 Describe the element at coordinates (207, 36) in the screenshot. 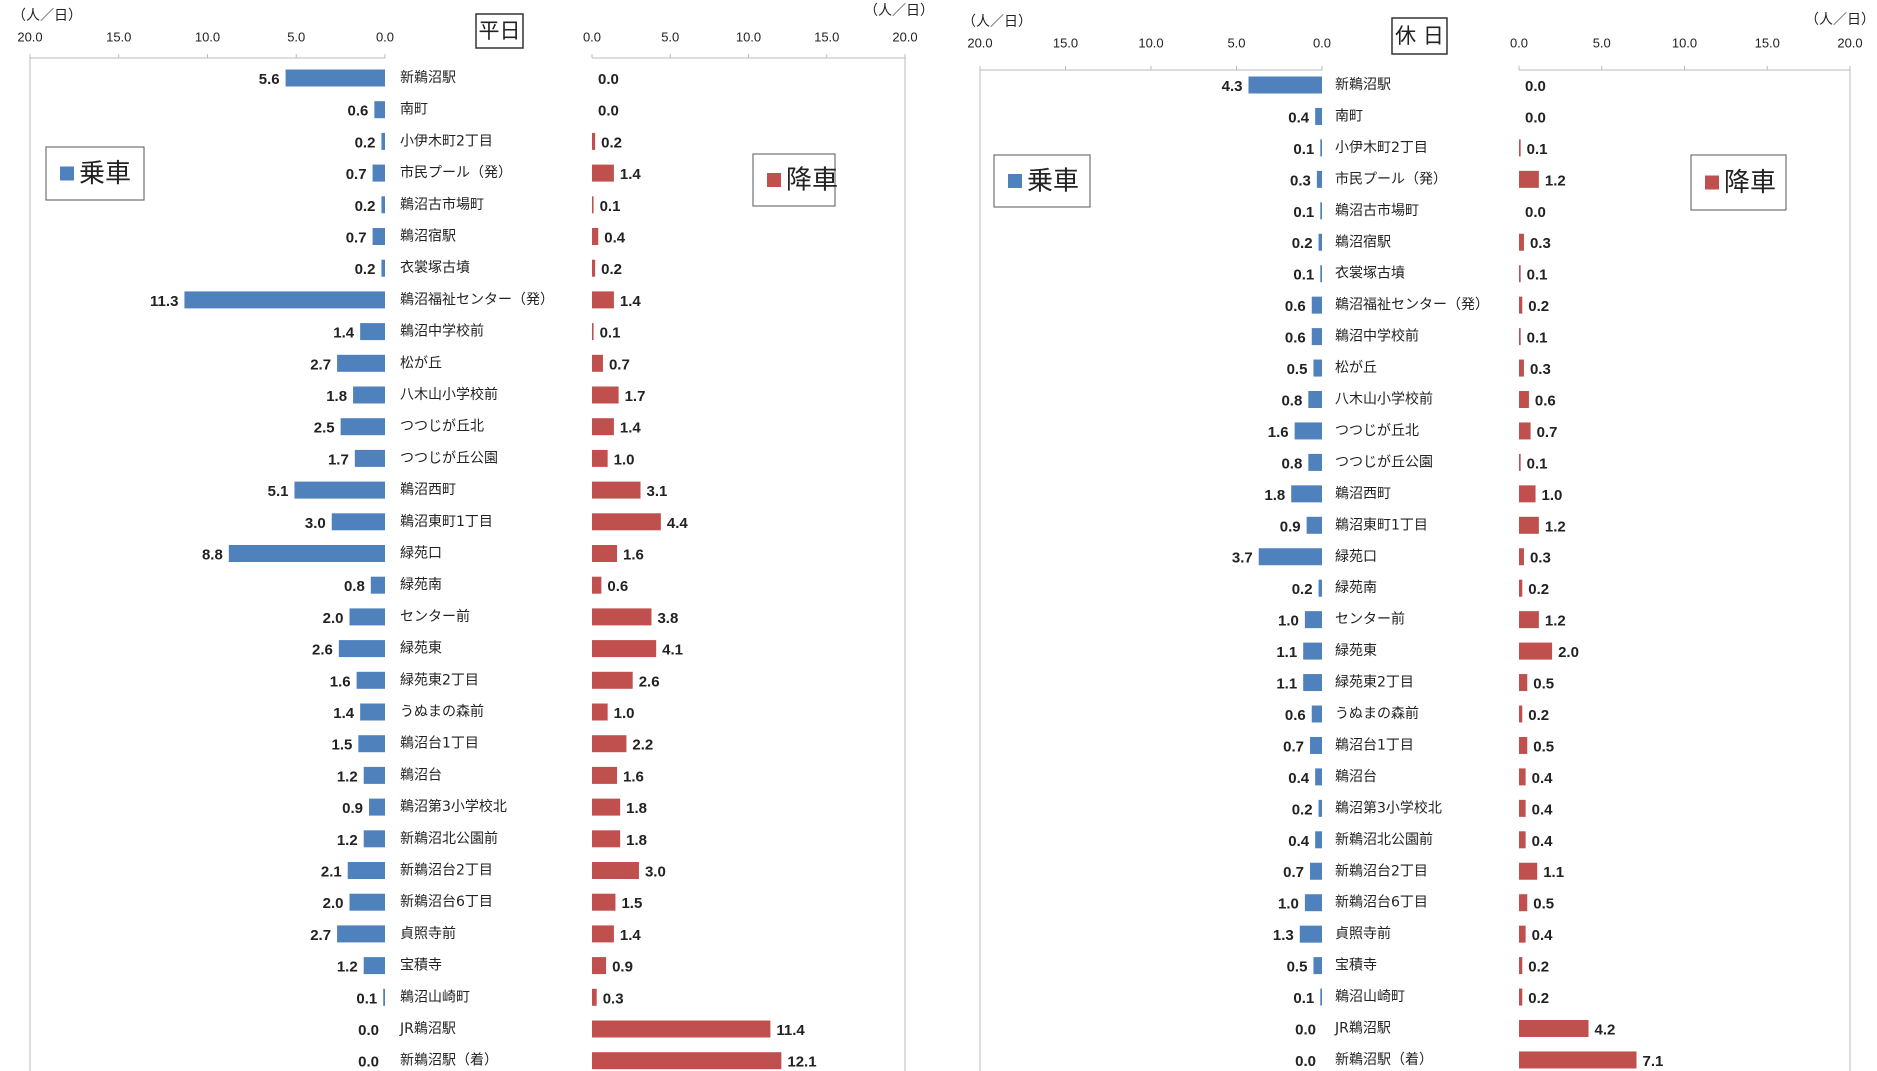

I see `x-tick-label: 10.0` at that location.